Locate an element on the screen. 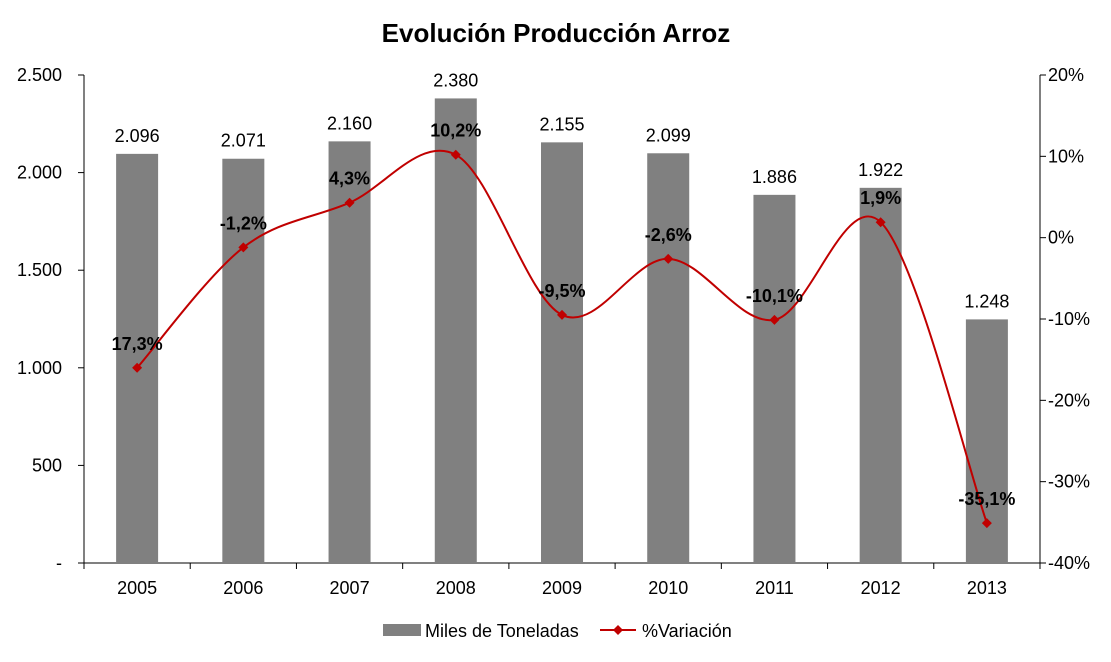 Image resolution: width=1111 pixels, height=662 pixels. variation-label: 17,3% is located at coordinates (137, 344).